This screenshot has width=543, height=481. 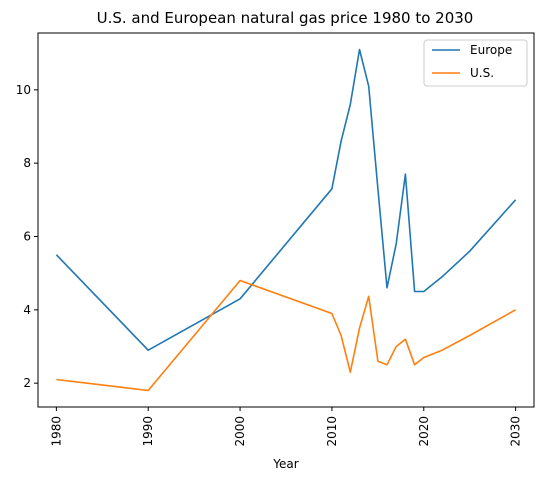 I want to click on y-axis: 2 4 6 8 10, so click(x=27, y=236).